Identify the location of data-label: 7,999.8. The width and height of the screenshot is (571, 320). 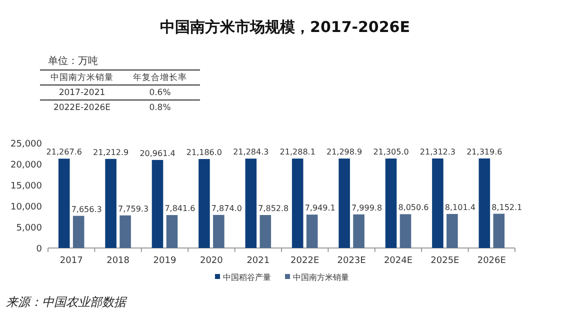
(367, 207).